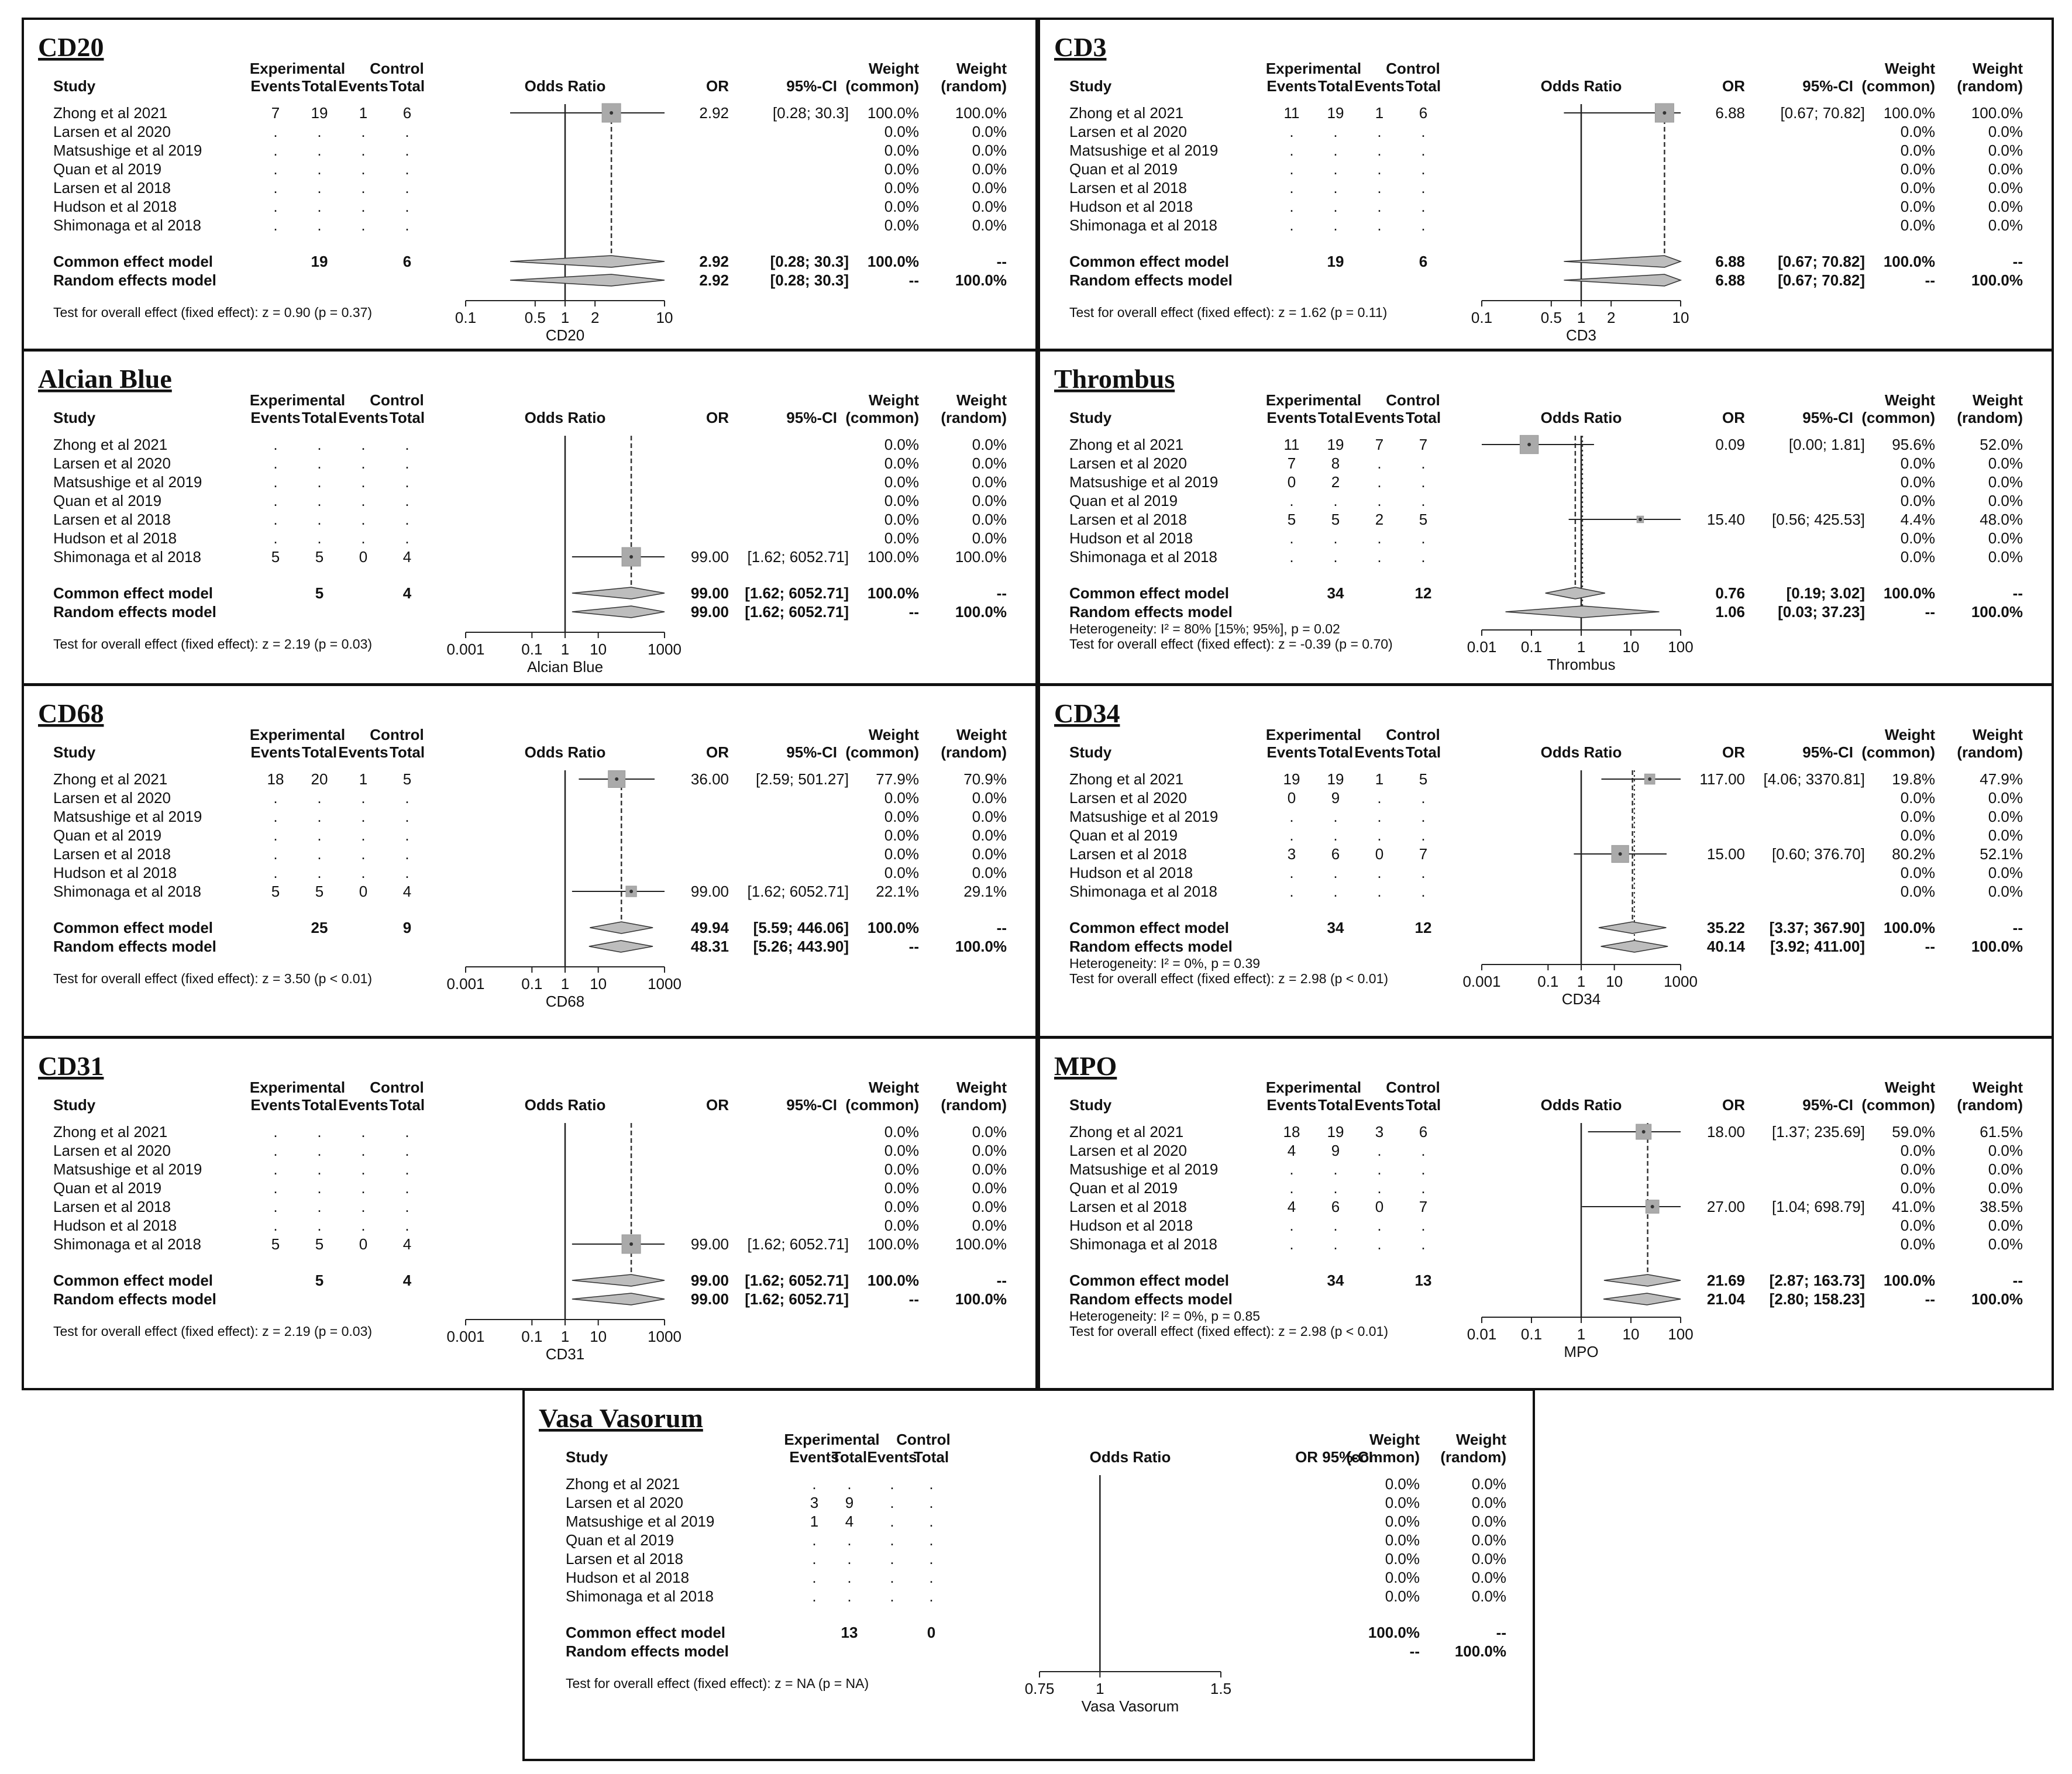 Image resolution: width=2072 pixels, height=1774 pixels. I want to click on ctrl-events: 1, so click(1379, 779).